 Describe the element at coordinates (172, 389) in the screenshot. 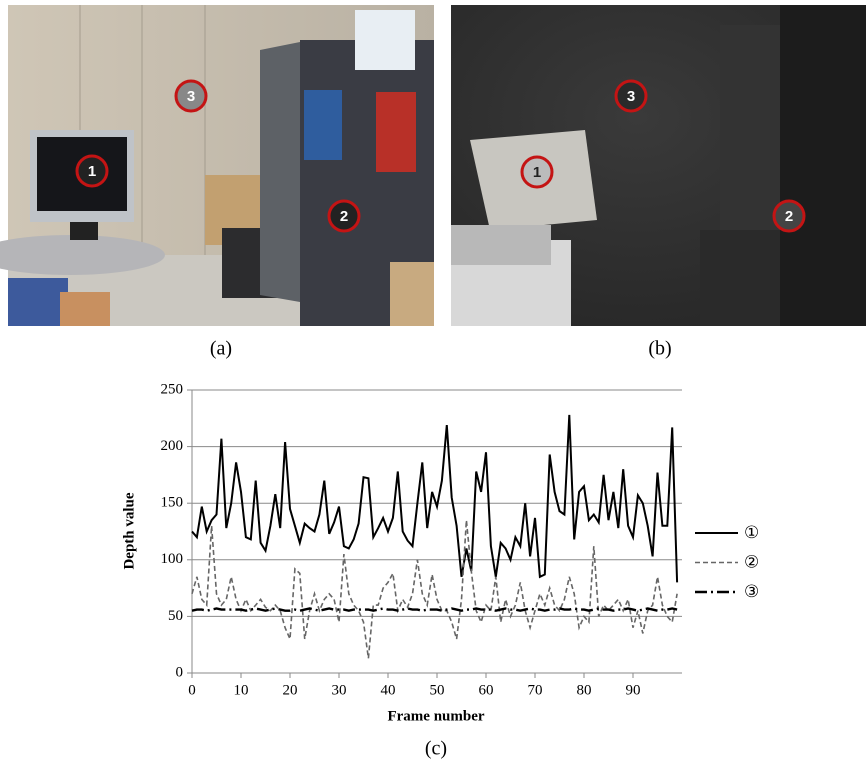

I see `y-tick-label: 250` at that location.